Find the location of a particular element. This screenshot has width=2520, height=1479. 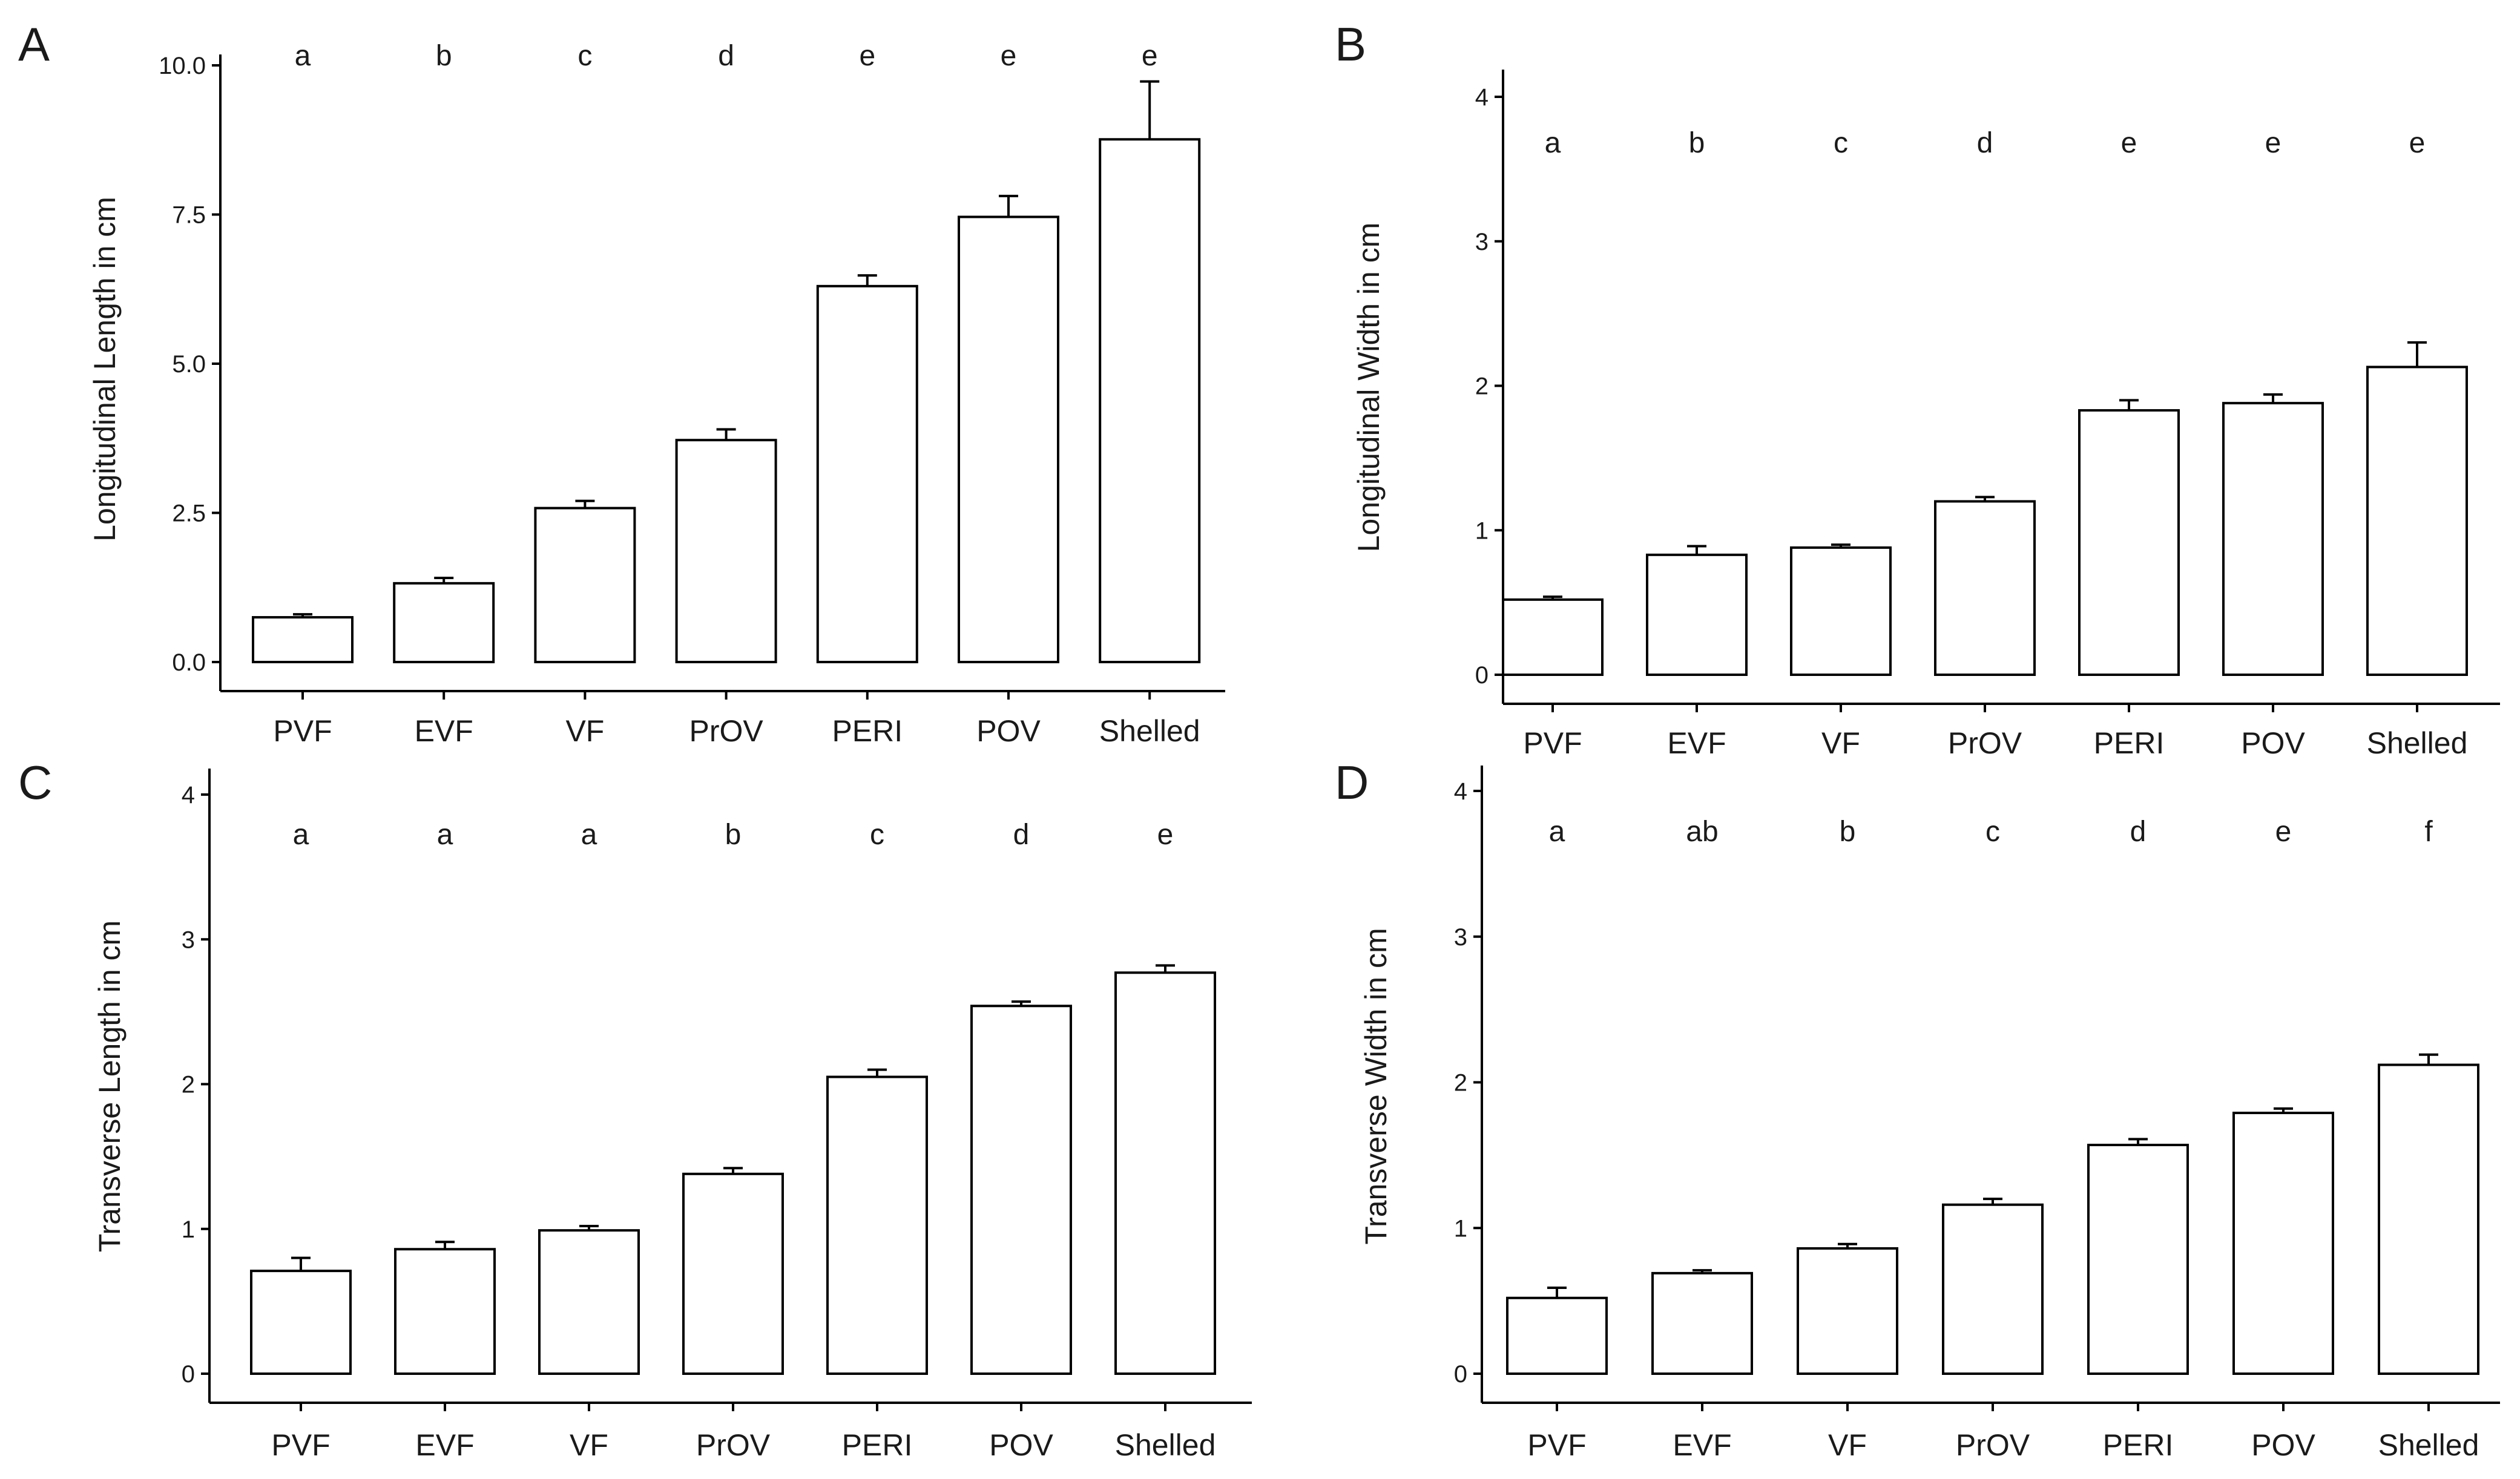

panel-d-significance-vf: b is located at coordinates (1848, 832).